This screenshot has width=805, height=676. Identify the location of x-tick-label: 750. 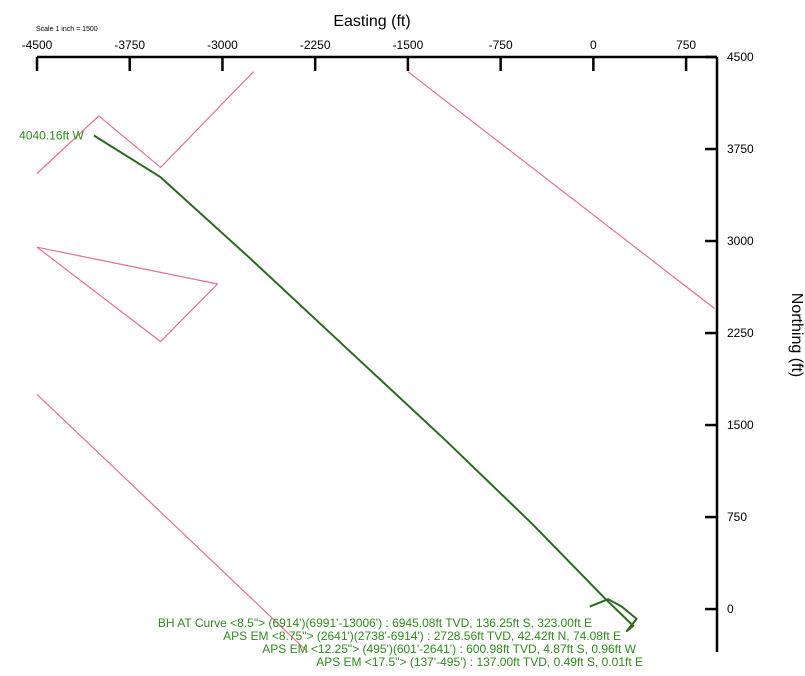
(686, 45).